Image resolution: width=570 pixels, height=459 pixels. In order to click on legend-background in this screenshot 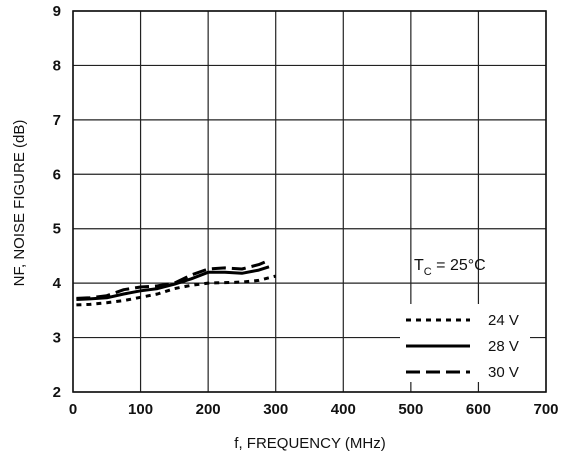, I will do `click(465, 343)`.